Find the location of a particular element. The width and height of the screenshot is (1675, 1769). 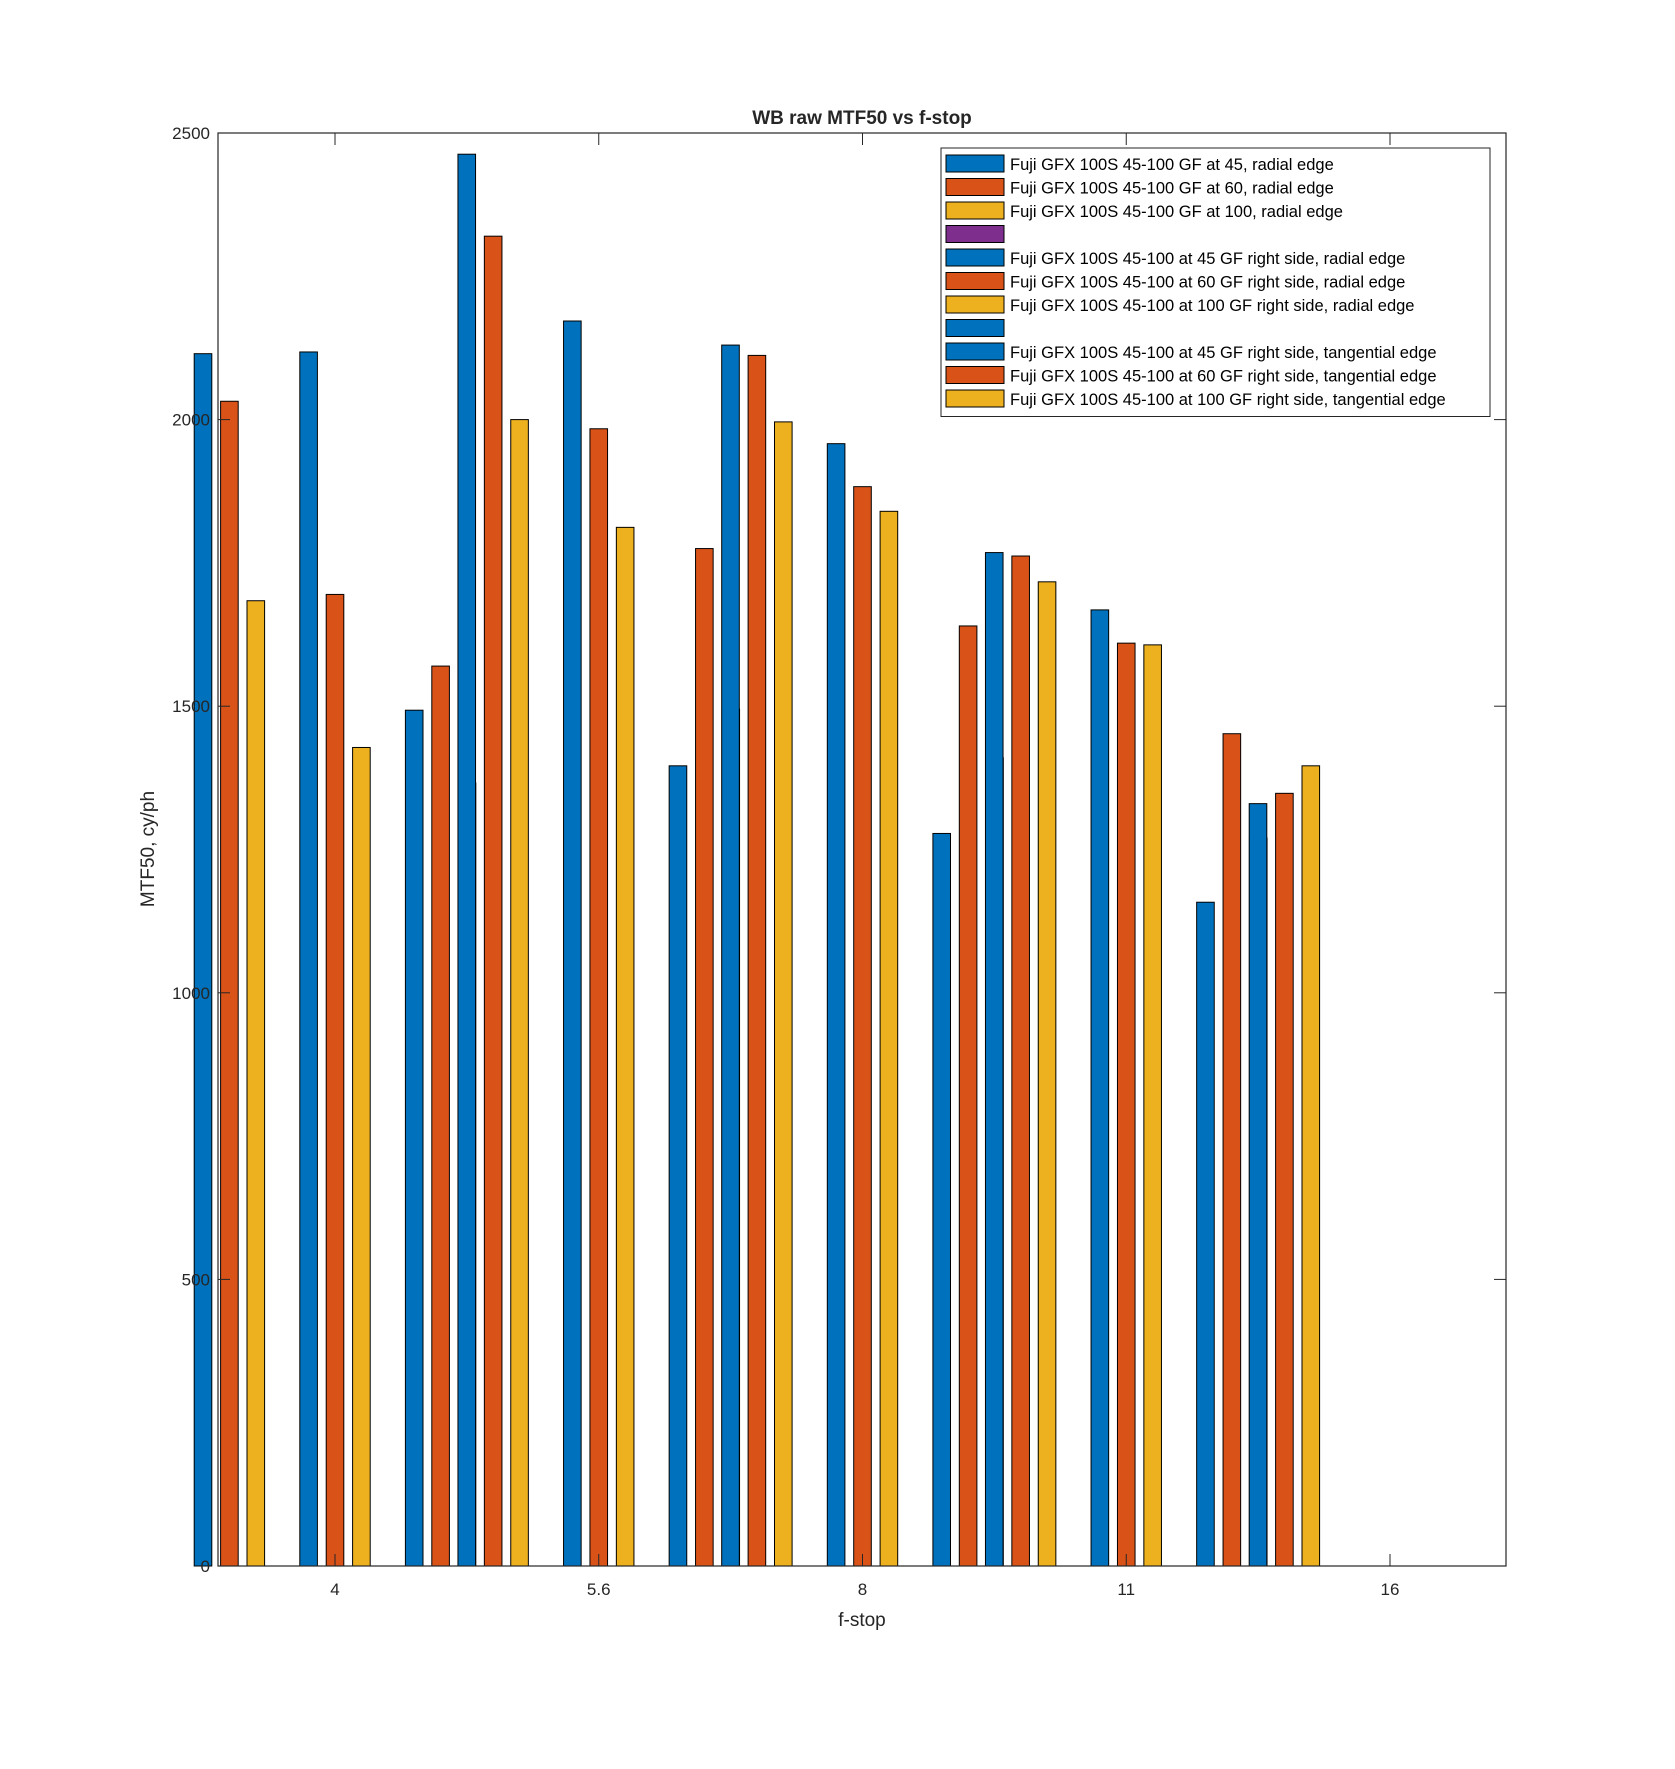

y-tick-label: 1000 is located at coordinates (191, 993).